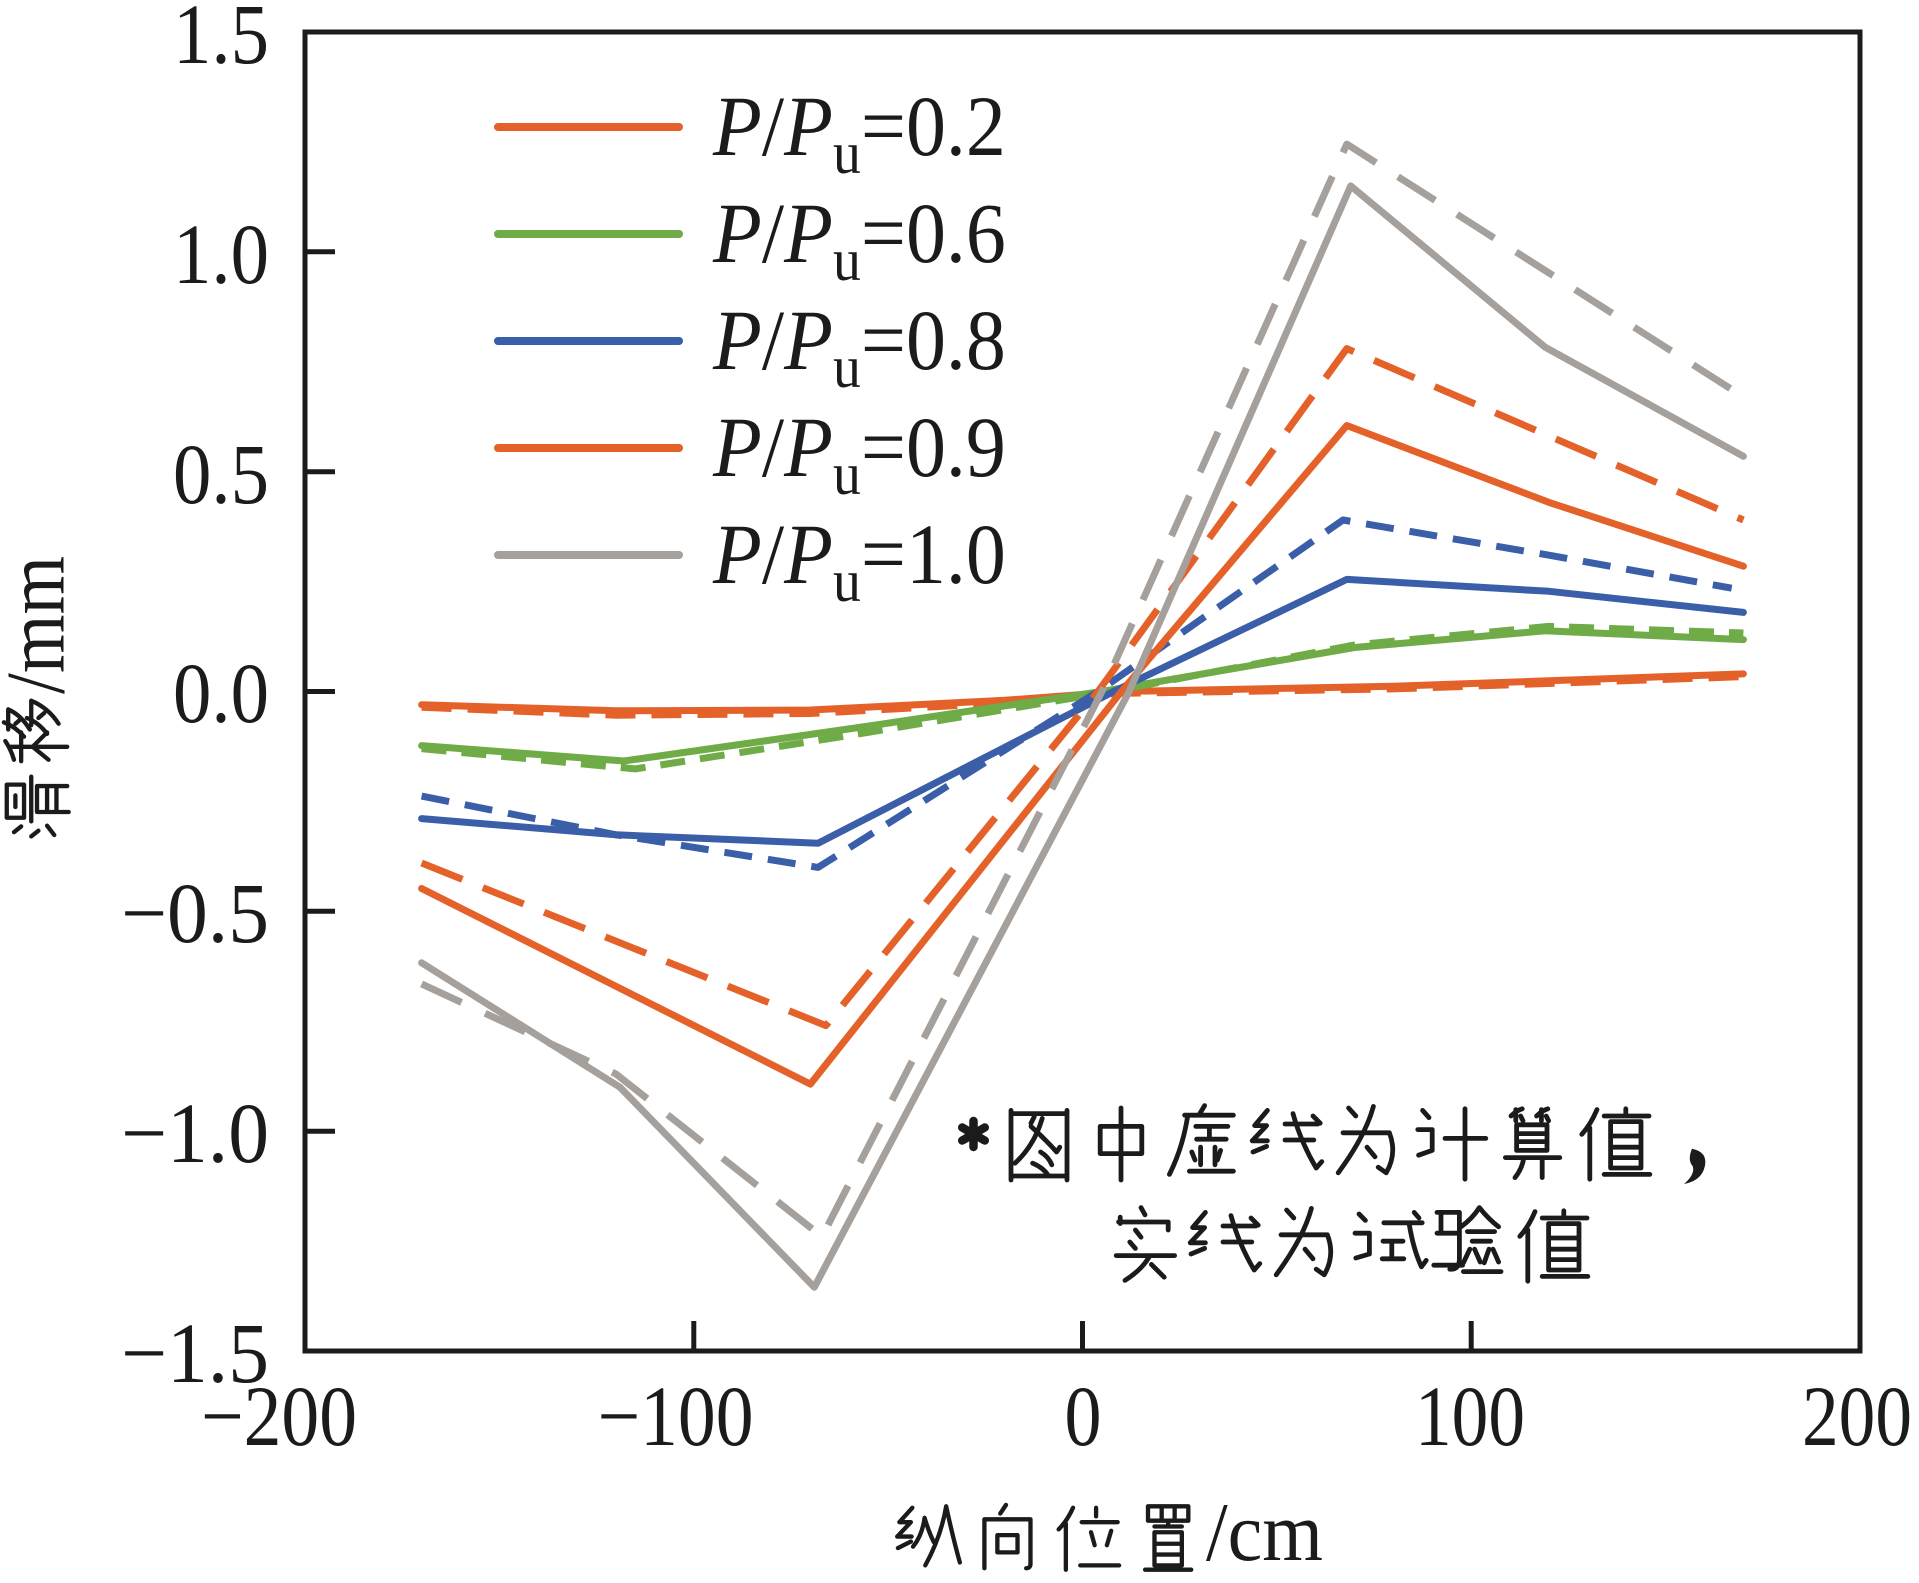 This screenshot has width=1919, height=1583. I want to click on svg-text: 0.0, so click(221, 693).